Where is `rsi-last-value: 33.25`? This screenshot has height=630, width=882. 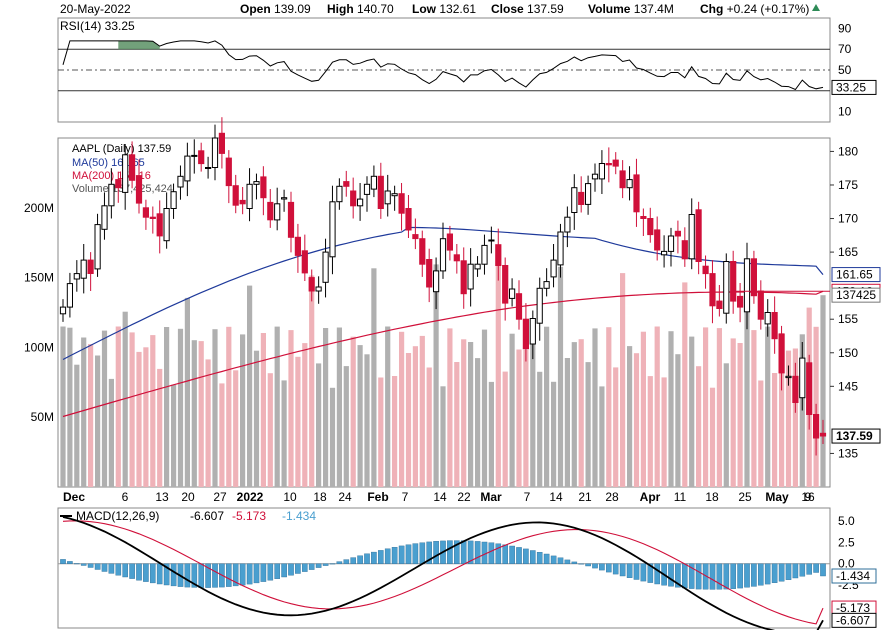 rsi-last-value: 33.25 is located at coordinates (851, 87).